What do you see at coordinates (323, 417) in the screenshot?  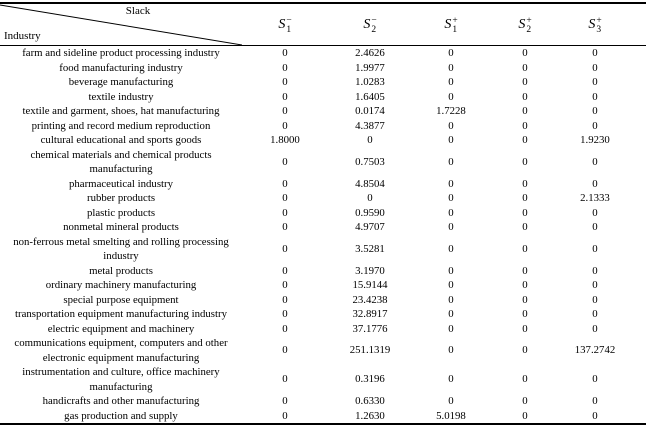 I see `table-row: gas production and supply 0 1.2630 5.0198 0 0` at bounding box center [323, 417].